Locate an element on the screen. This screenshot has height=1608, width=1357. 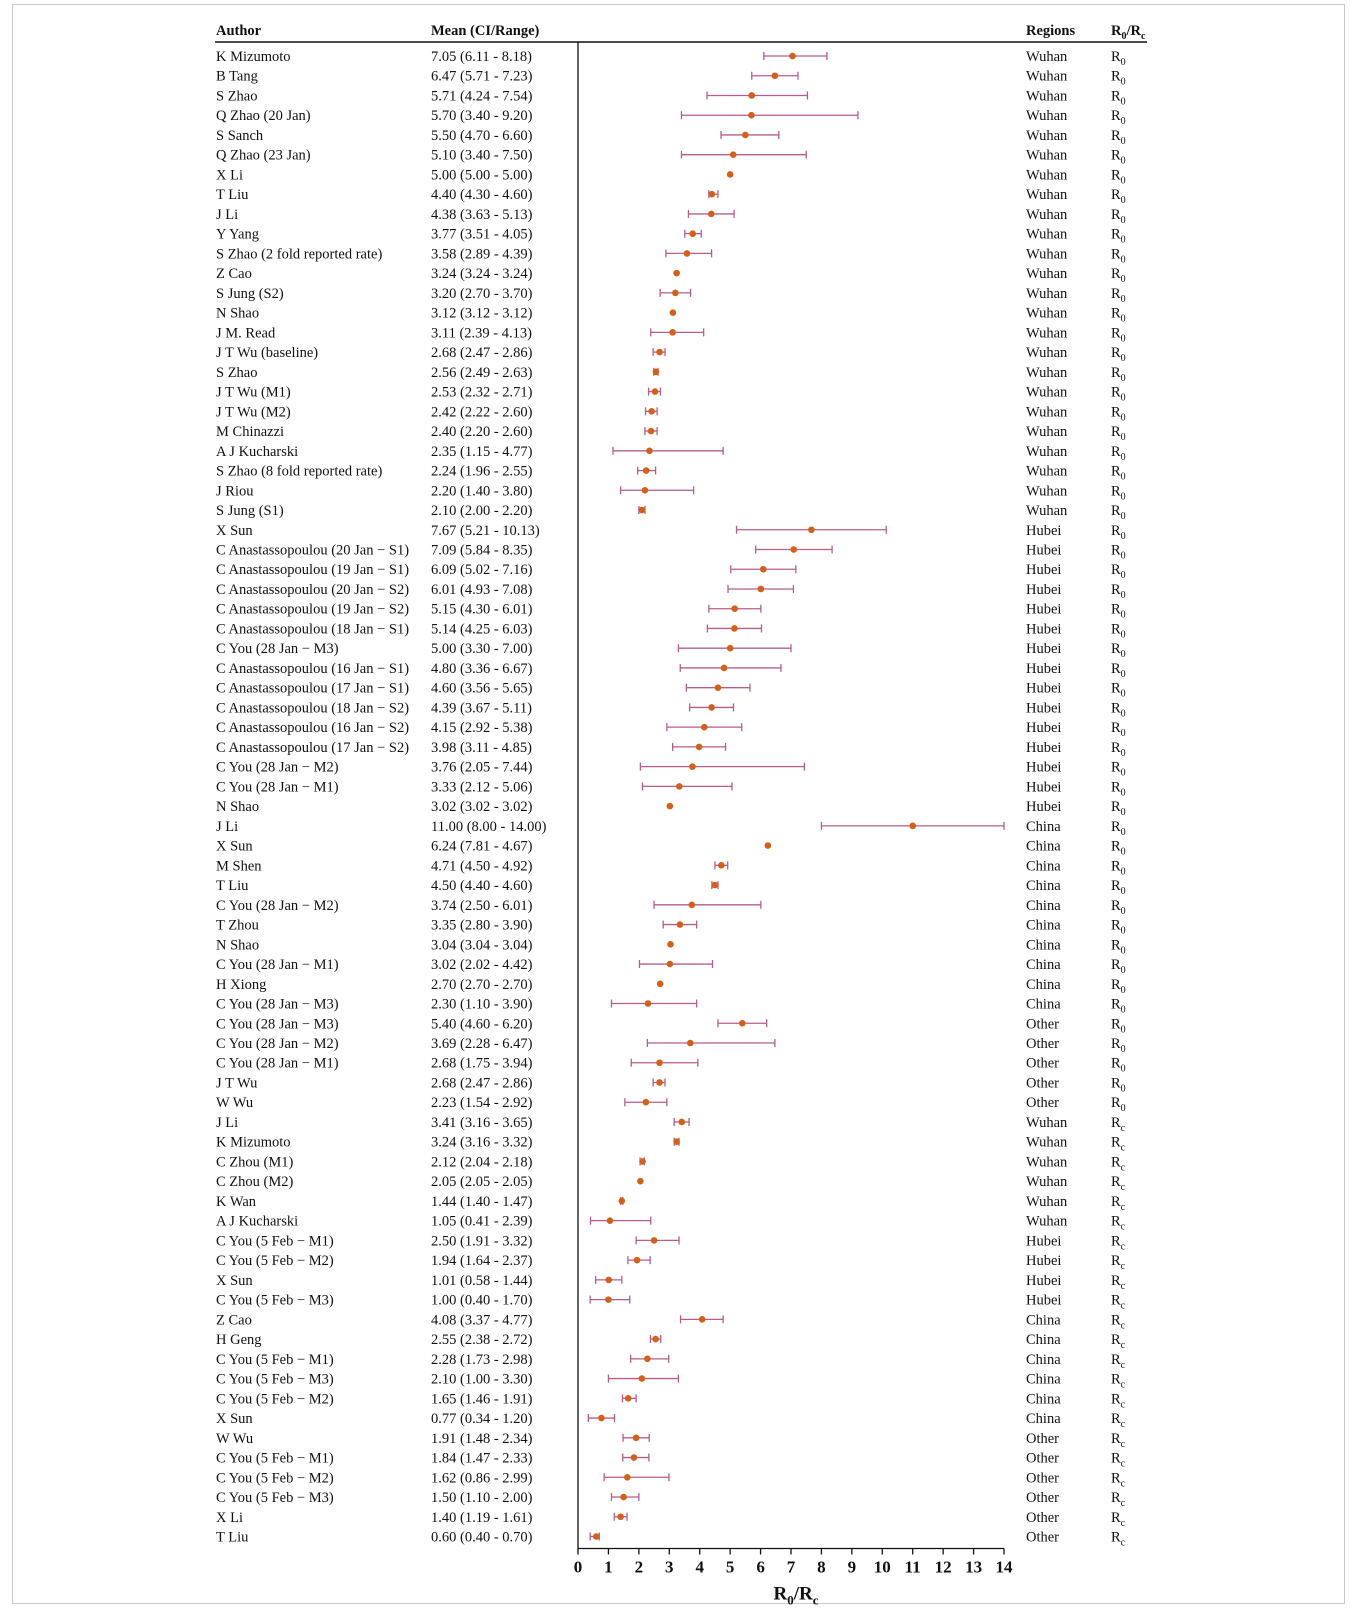
row-mean-ci: 2.56 (2.49 - 2.63) is located at coordinates (482, 373).